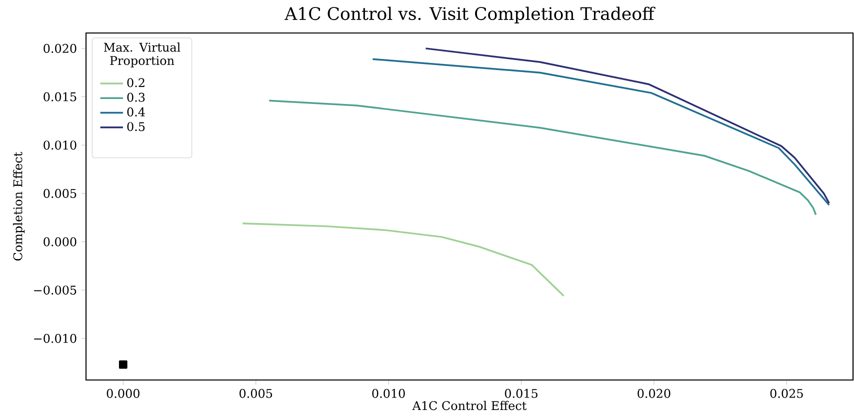 This screenshot has width=854, height=417. What do you see at coordinates (19, 206) in the screenshot?
I see `y-axis-title: Completion Effect` at bounding box center [19, 206].